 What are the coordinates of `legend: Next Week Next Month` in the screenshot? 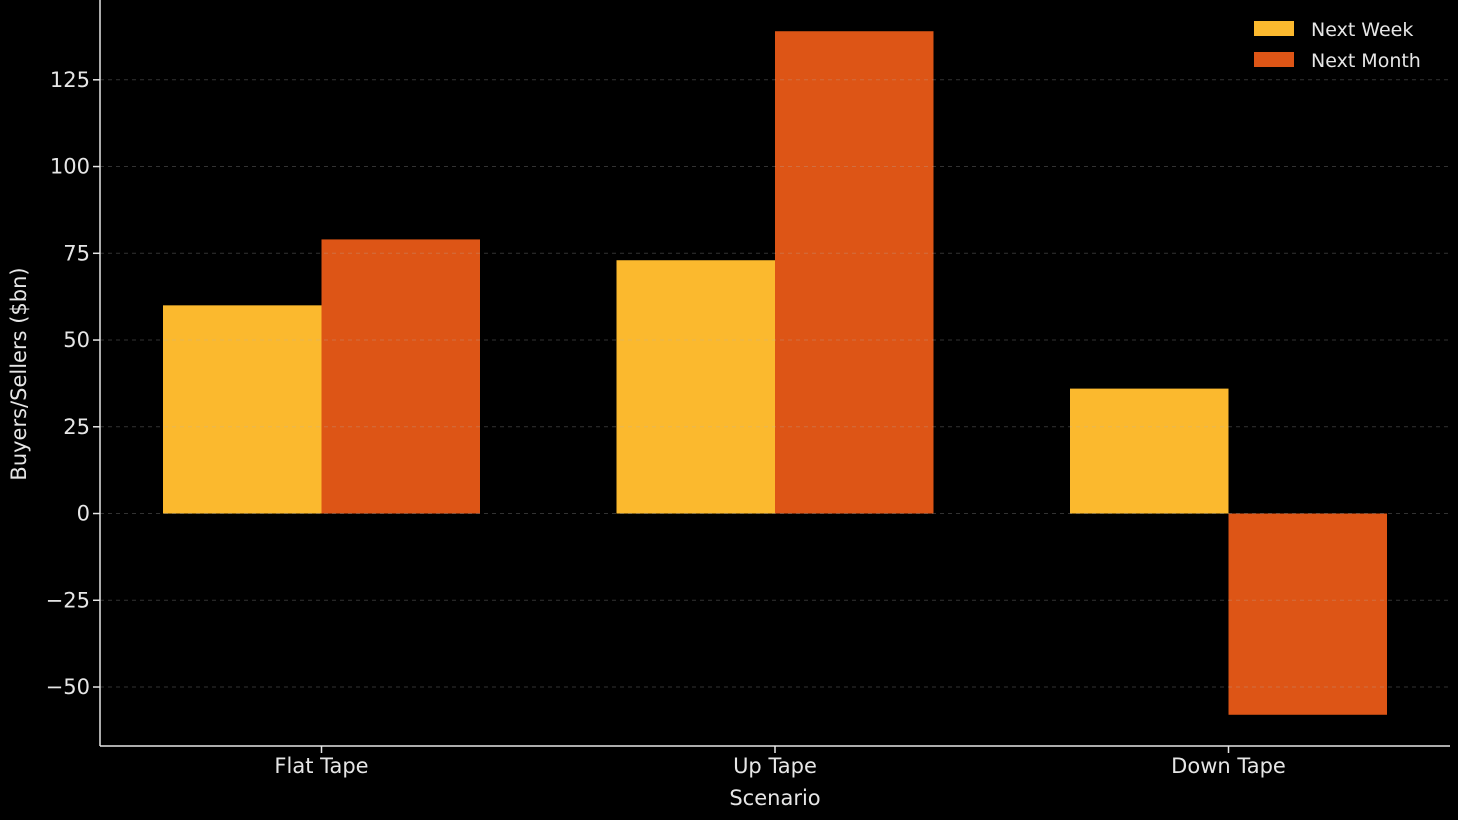 It's located at (1337, 45).